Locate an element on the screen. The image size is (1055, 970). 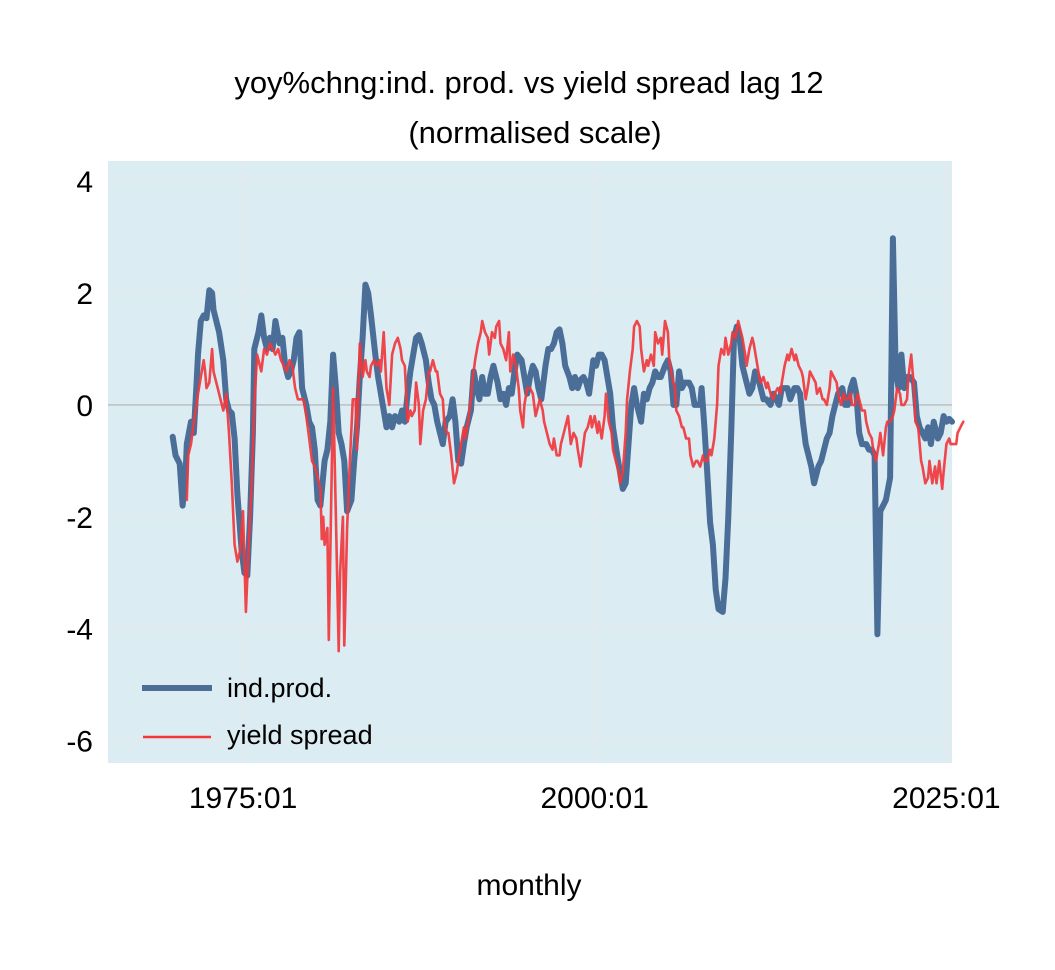
x-axis-ticks: 1975:01 2000:01 2025:01 is located at coordinates (595, 798).